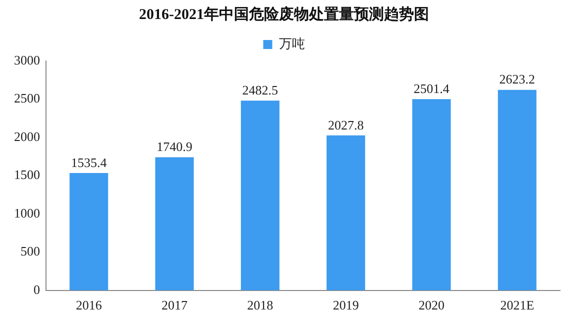  Describe the element at coordinates (175, 305) in the screenshot. I see `x-tick-label: 2017` at that location.